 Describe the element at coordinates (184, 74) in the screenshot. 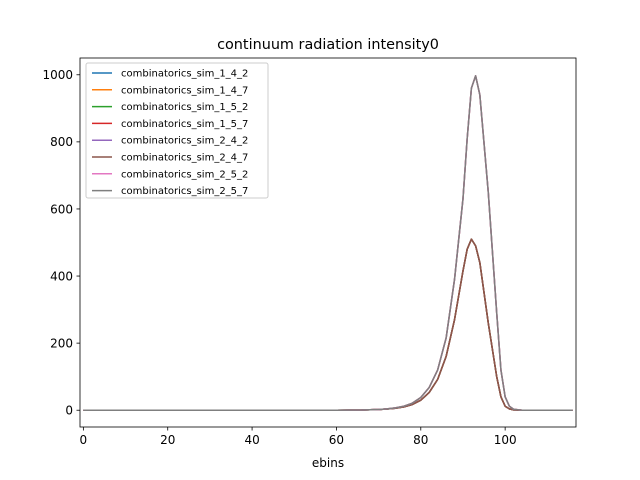

I see `legend-label: combinatorics_sim_1_4_2` at that location.